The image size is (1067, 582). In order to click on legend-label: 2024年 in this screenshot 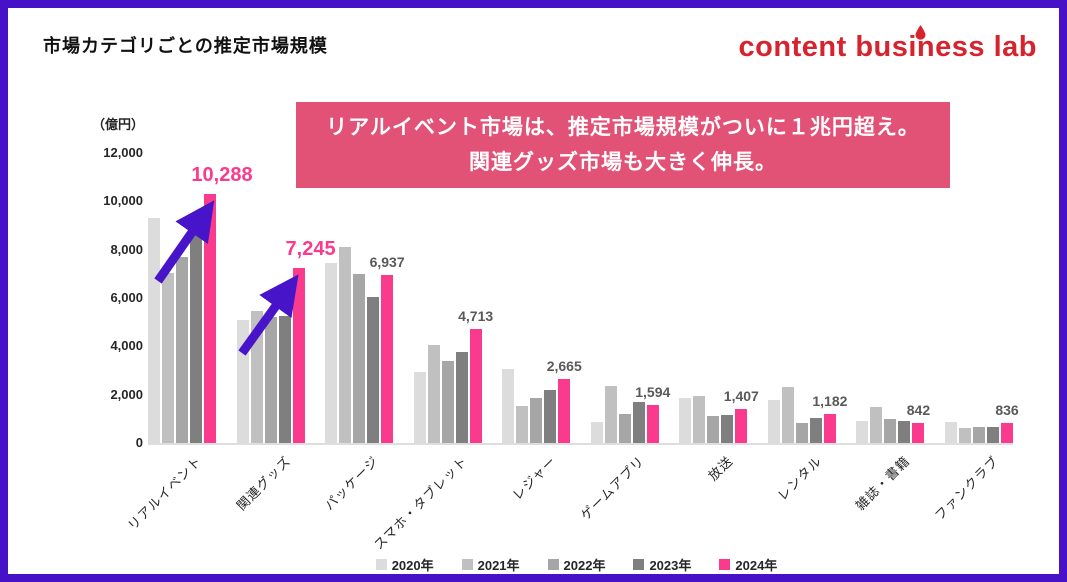, I will do `click(756, 565)`.